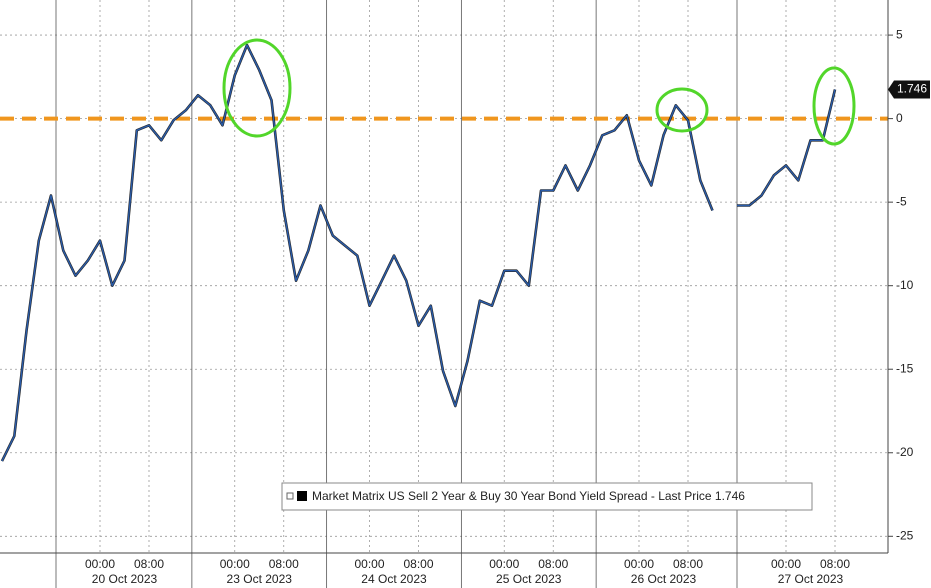 The width and height of the screenshot is (931, 588). Describe the element at coordinates (681, 496) in the screenshot. I see `legend-suffix: - Last Price` at that location.